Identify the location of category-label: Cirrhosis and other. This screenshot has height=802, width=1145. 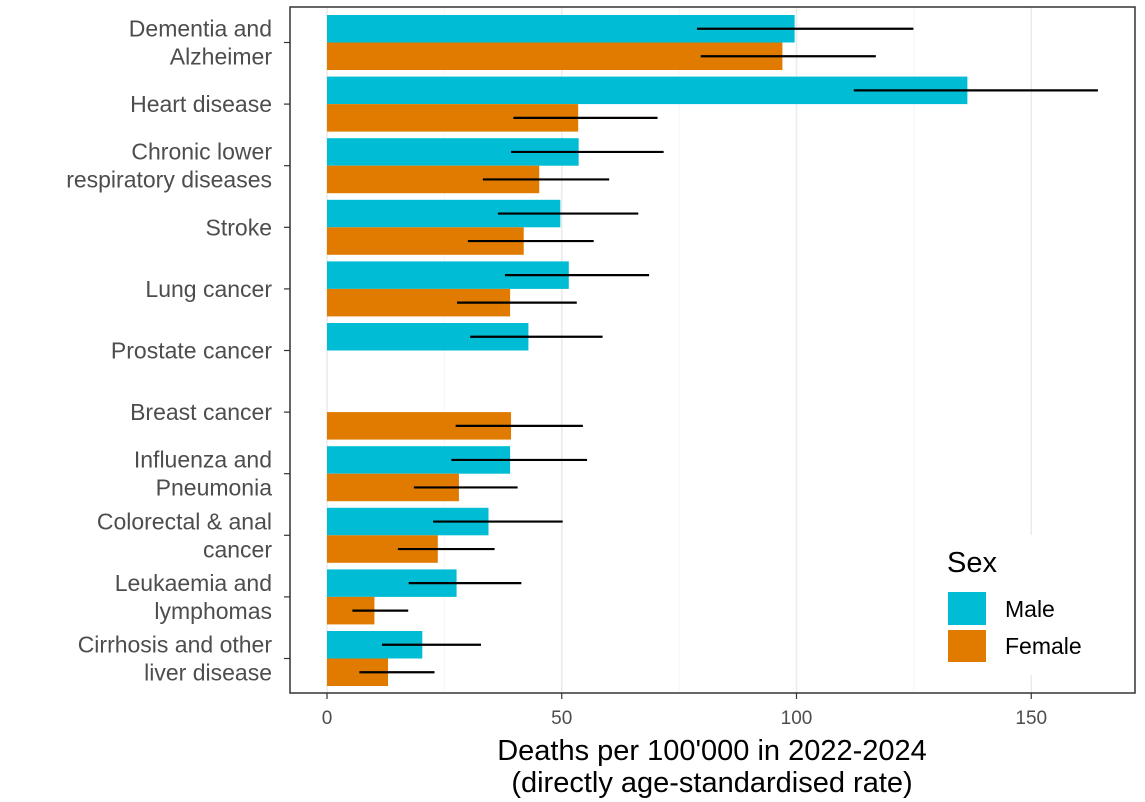
(175, 645).